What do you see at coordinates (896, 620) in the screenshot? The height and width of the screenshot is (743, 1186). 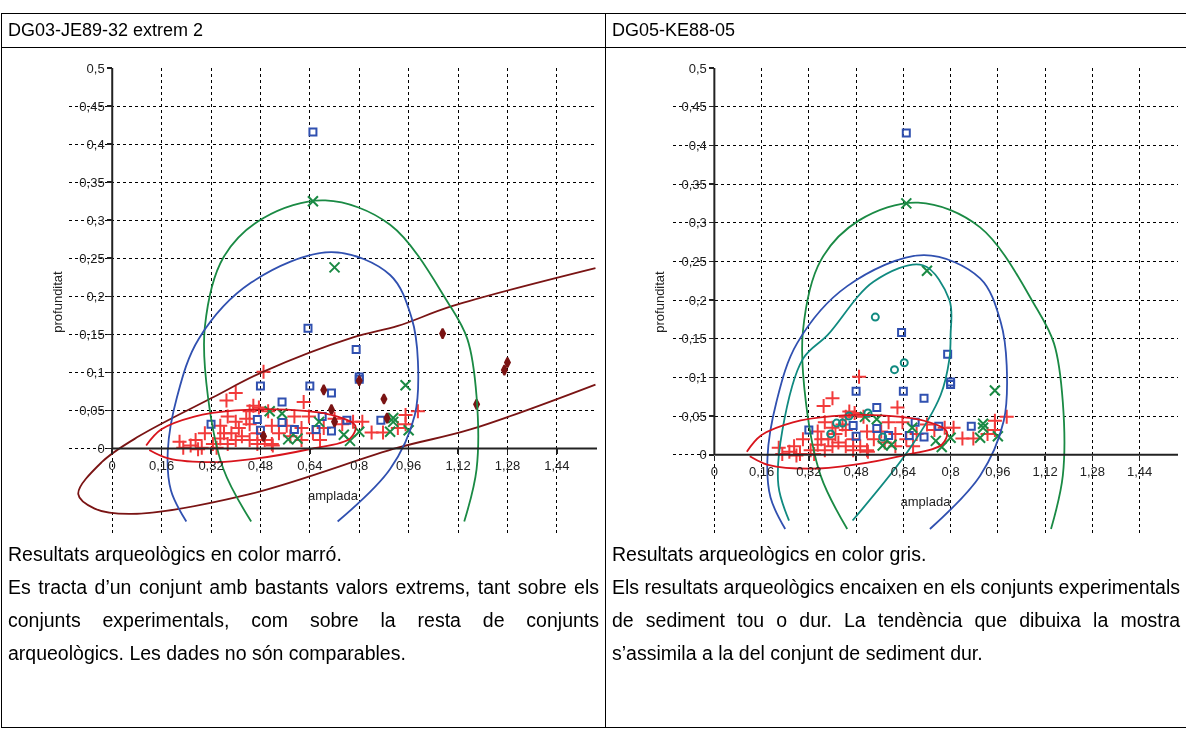 I see `text: Els resultats arqueològics encaixen en els conjunts experimentals de sediment tou o dur. La tendència que dibuixa la mostra s’assimila a la del conjunt de sediment dur.` at bounding box center [896, 620].